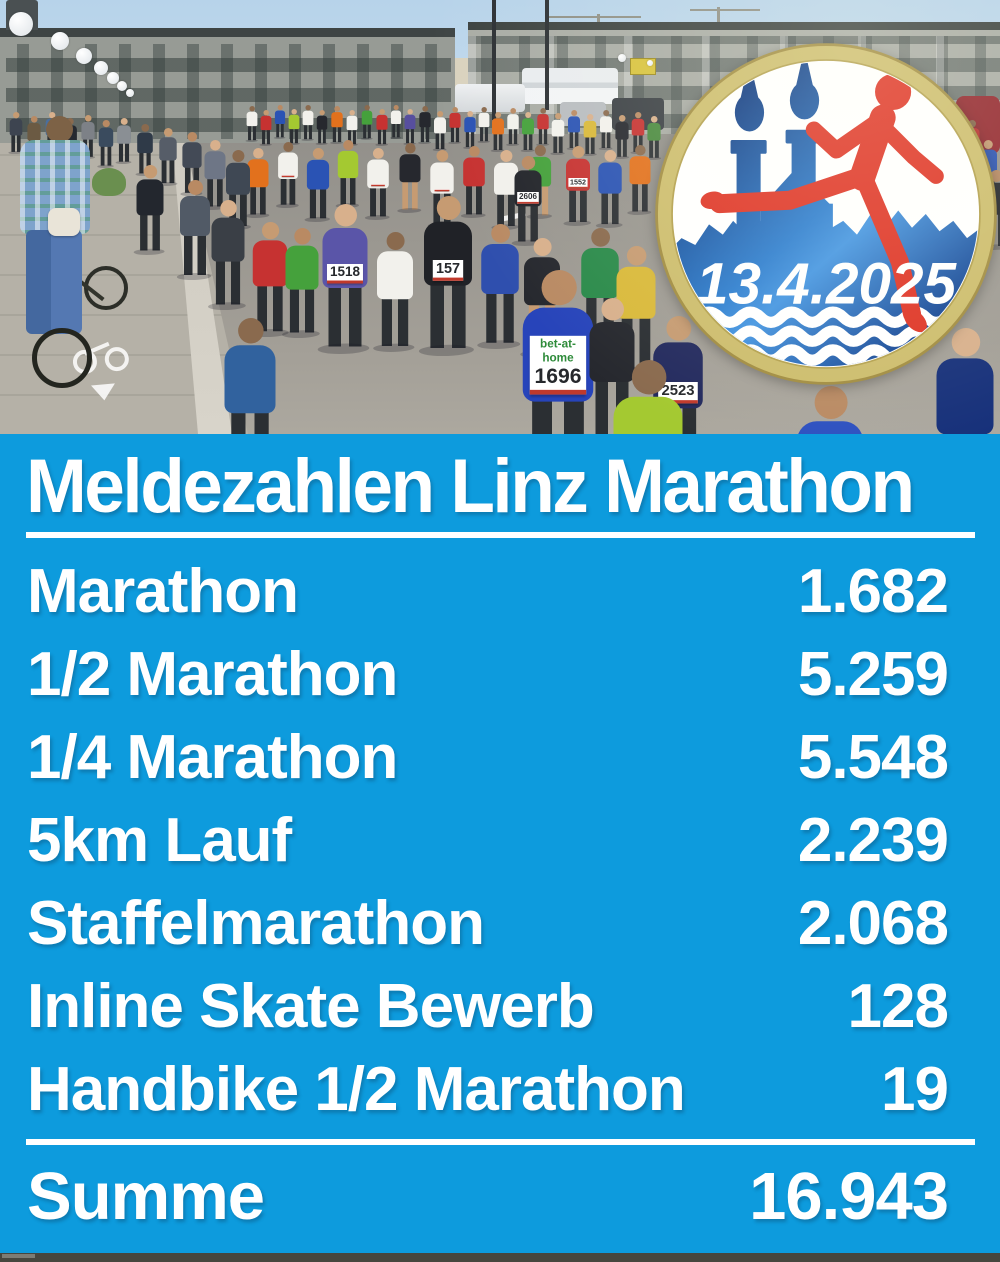  Describe the element at coordinates (488, 1197) in the screenshot. I see `total-row: Summe 16.943` at that location.